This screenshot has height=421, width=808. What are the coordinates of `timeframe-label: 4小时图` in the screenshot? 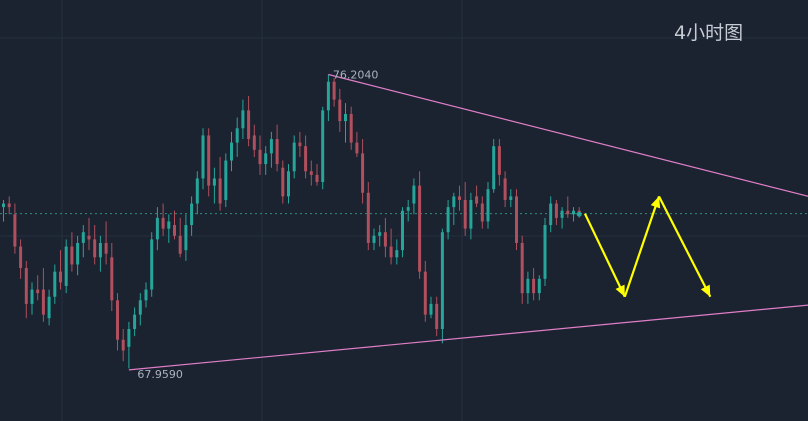 It's located at (709, 33).